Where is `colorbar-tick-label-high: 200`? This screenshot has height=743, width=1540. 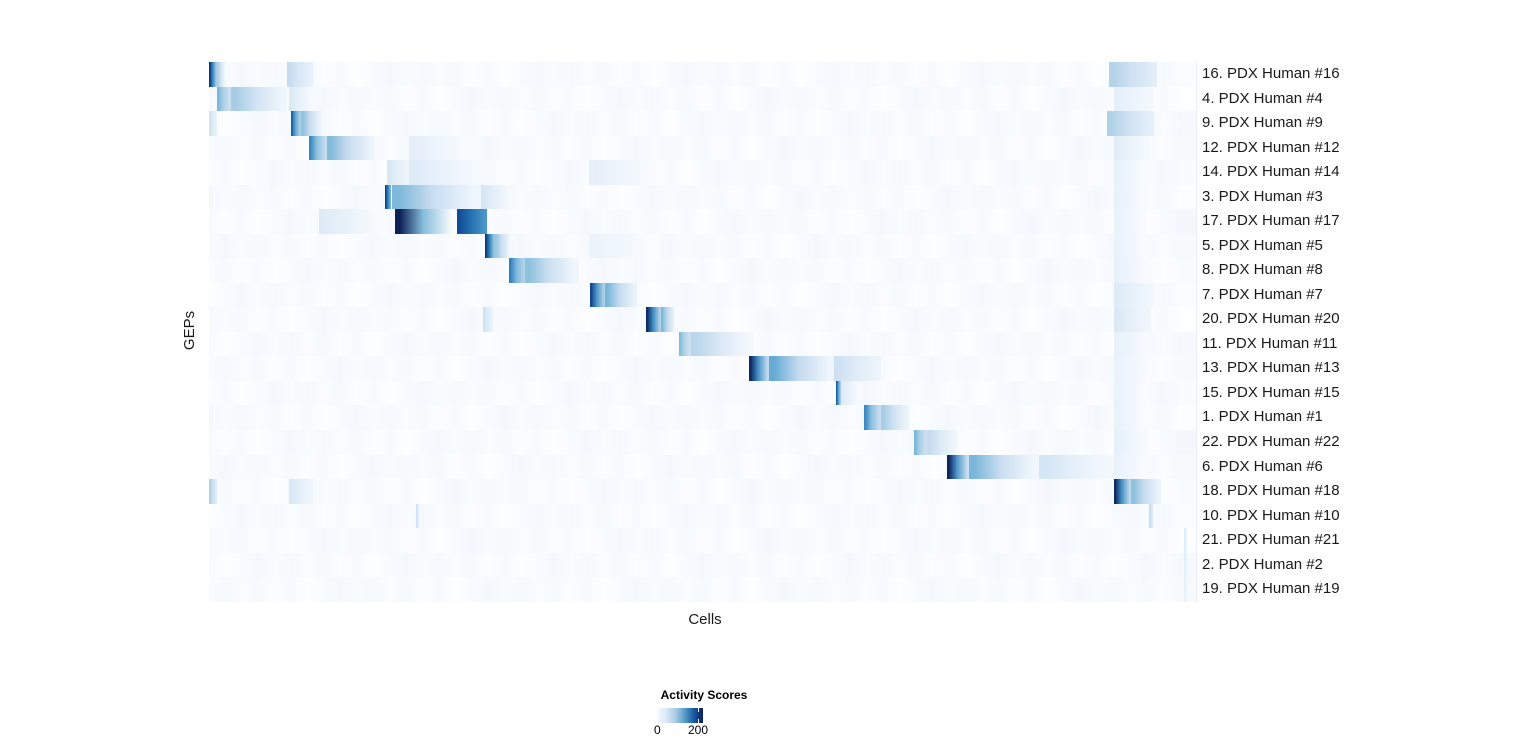
colorbar-tick-label-high: 200 is located at coordinates (698, 730).